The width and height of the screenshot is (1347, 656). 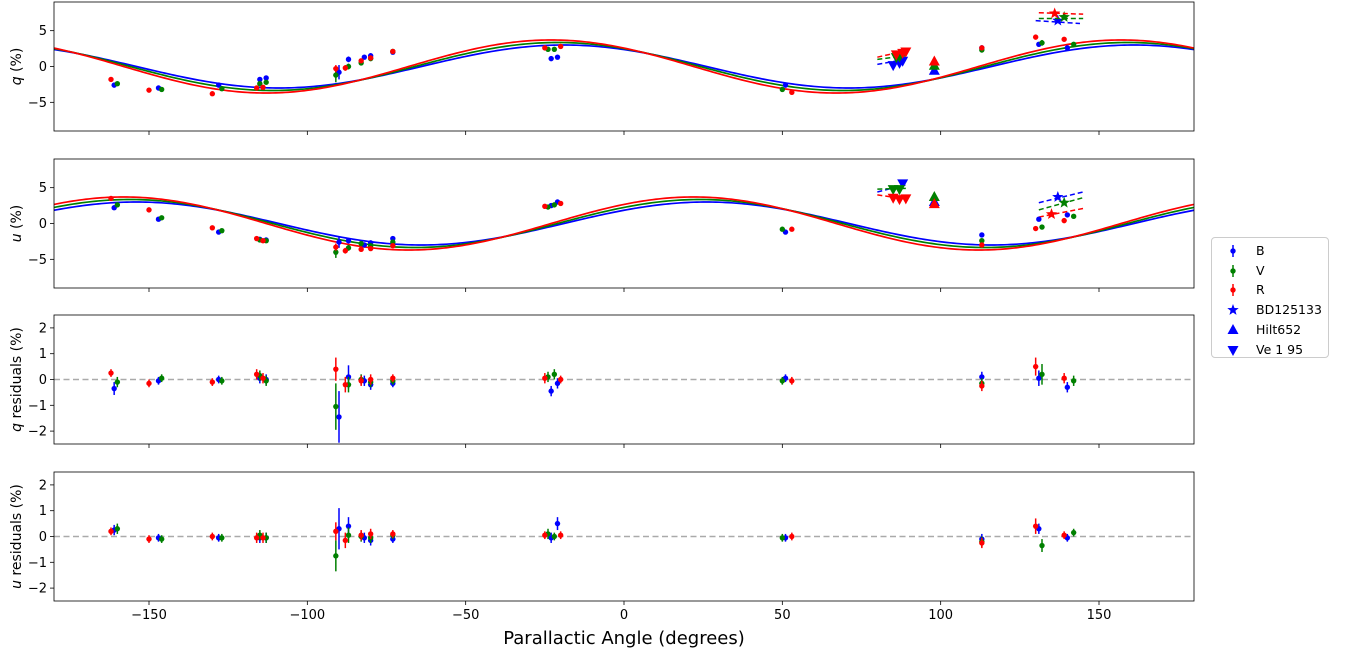 What do you see at coordinates (43, 31) in the screenshot?
I see `q-y-tick-label: 5` at bounding box center [43, 31].